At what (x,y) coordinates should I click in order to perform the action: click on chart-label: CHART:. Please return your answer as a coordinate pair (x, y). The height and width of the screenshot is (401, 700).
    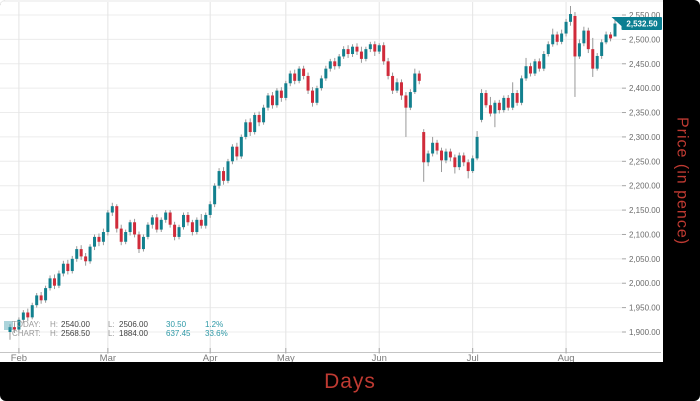
    Looking at the image, I should click on (26, 333).